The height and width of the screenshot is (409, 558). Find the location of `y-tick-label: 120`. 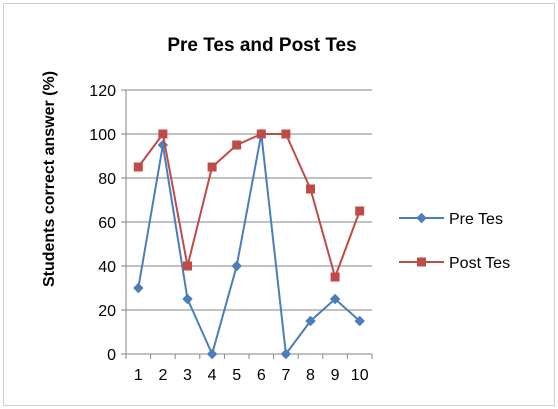

y-tick-label: 120 is located at coordinates (102, 91).